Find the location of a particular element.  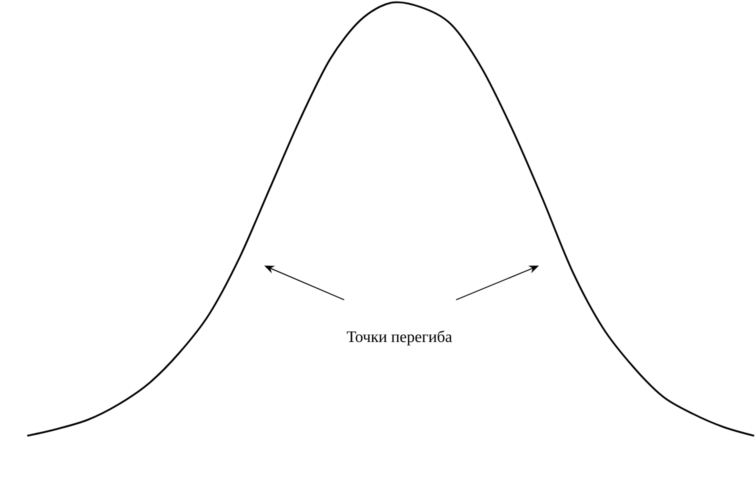

annotation: Точки перегиба is located at coordinates (399, 338).